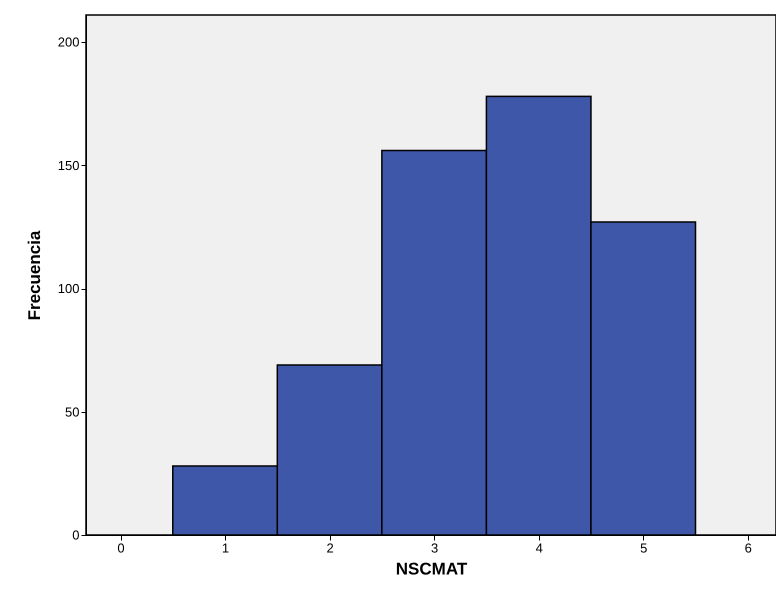  What do you see at coordinates (330, 548) in the screenshot?
I see `x-tick-label: 2` at bounding box center [330, 548].